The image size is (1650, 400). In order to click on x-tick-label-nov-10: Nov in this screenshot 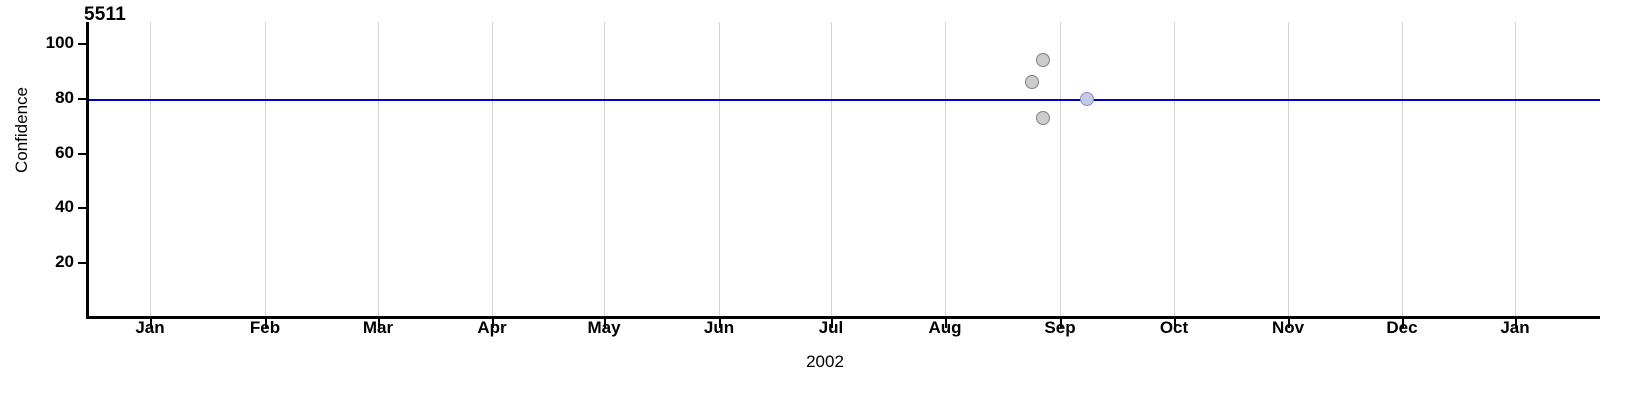, I will do `click(1288, 327)`.